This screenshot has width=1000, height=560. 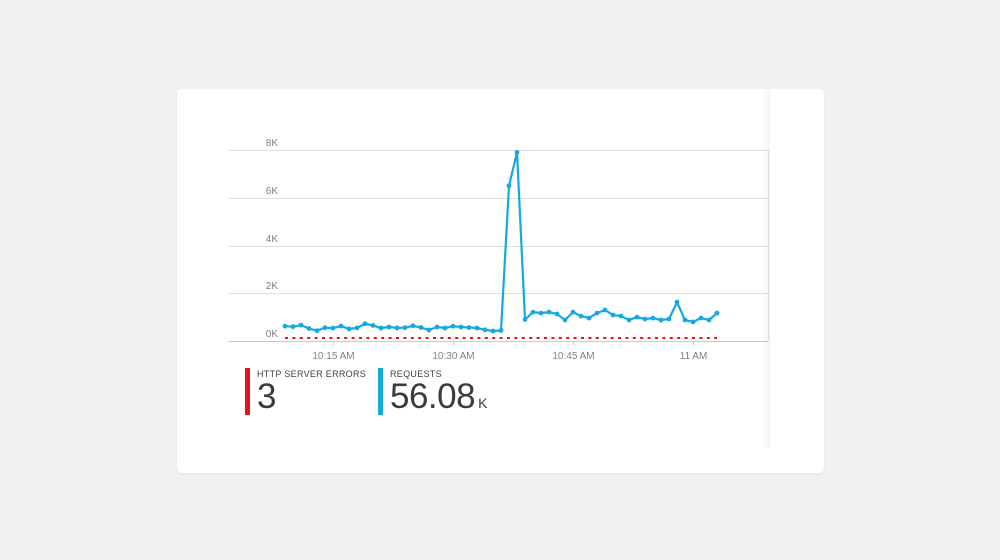 I want to click on requests-color-bar, so click(x=380, y=391).